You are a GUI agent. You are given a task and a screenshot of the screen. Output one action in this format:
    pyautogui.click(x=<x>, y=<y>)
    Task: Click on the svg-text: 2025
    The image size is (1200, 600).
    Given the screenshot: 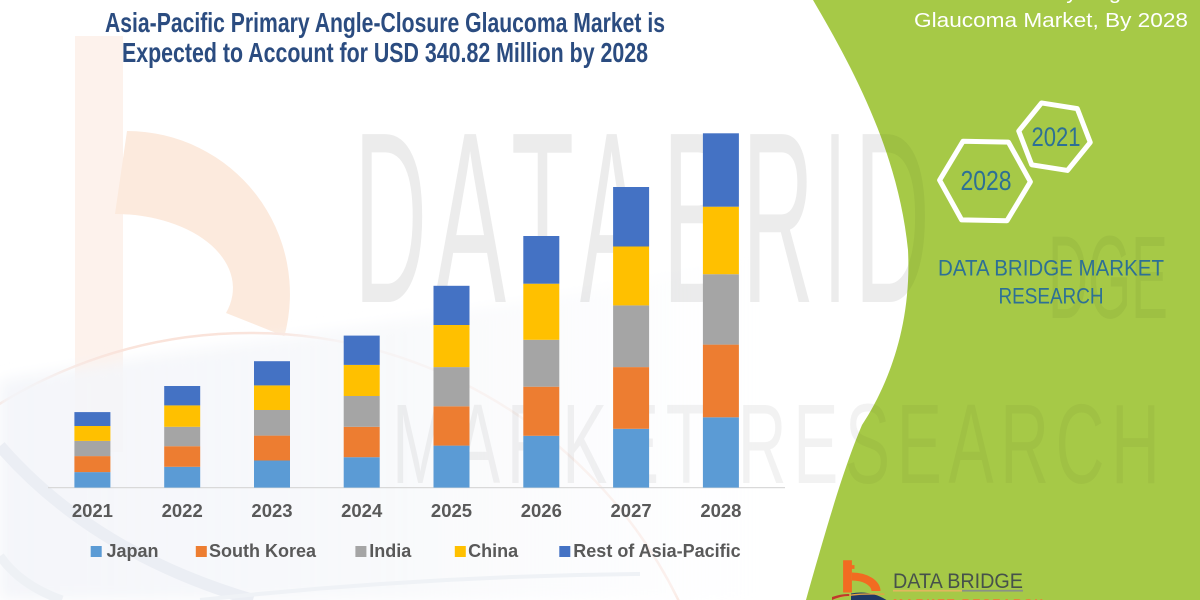 What is the action you would take?
    pyautogui.click(x=451, y=510)
    